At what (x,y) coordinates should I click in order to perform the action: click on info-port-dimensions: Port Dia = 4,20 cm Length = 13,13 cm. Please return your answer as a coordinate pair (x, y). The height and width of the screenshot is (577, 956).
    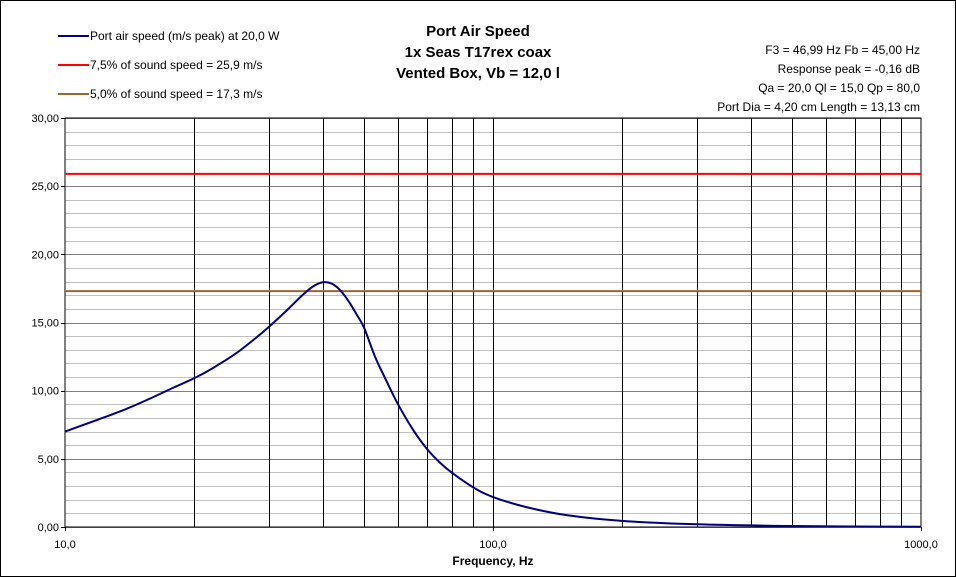
    Looking at the image, I should click on (818, 107).